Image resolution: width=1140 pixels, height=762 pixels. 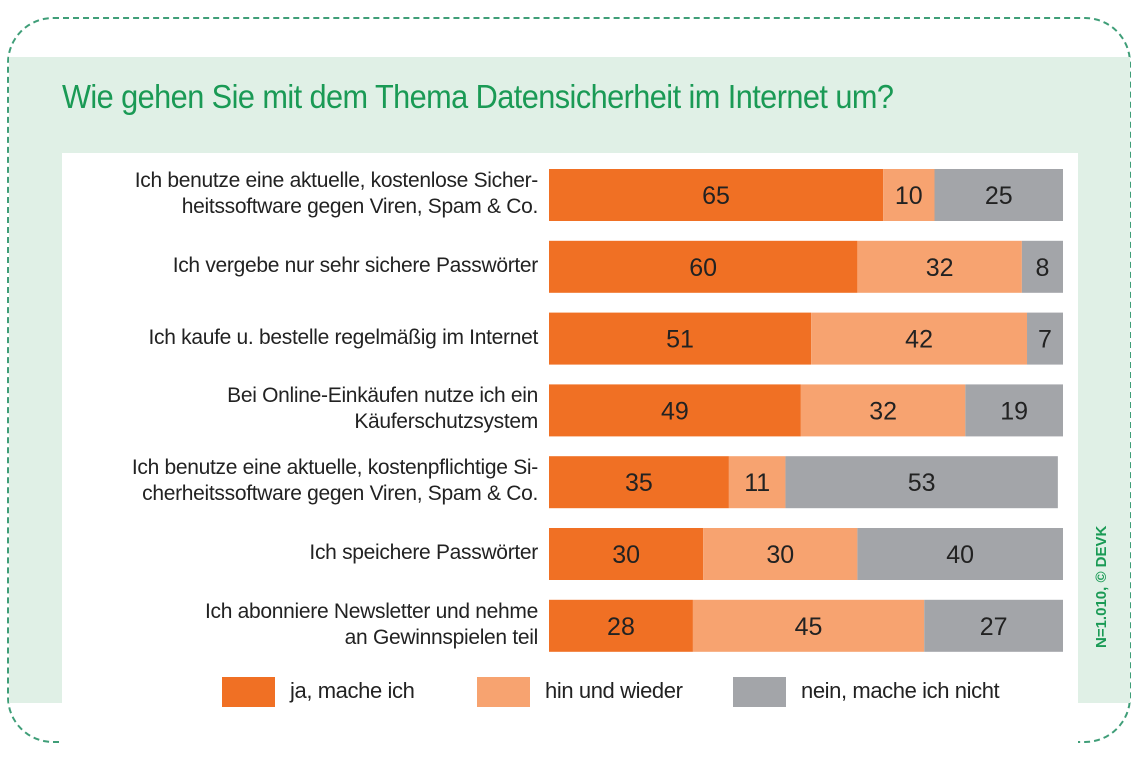 I want to click on data-label: 25, so click(x=999, y=196).